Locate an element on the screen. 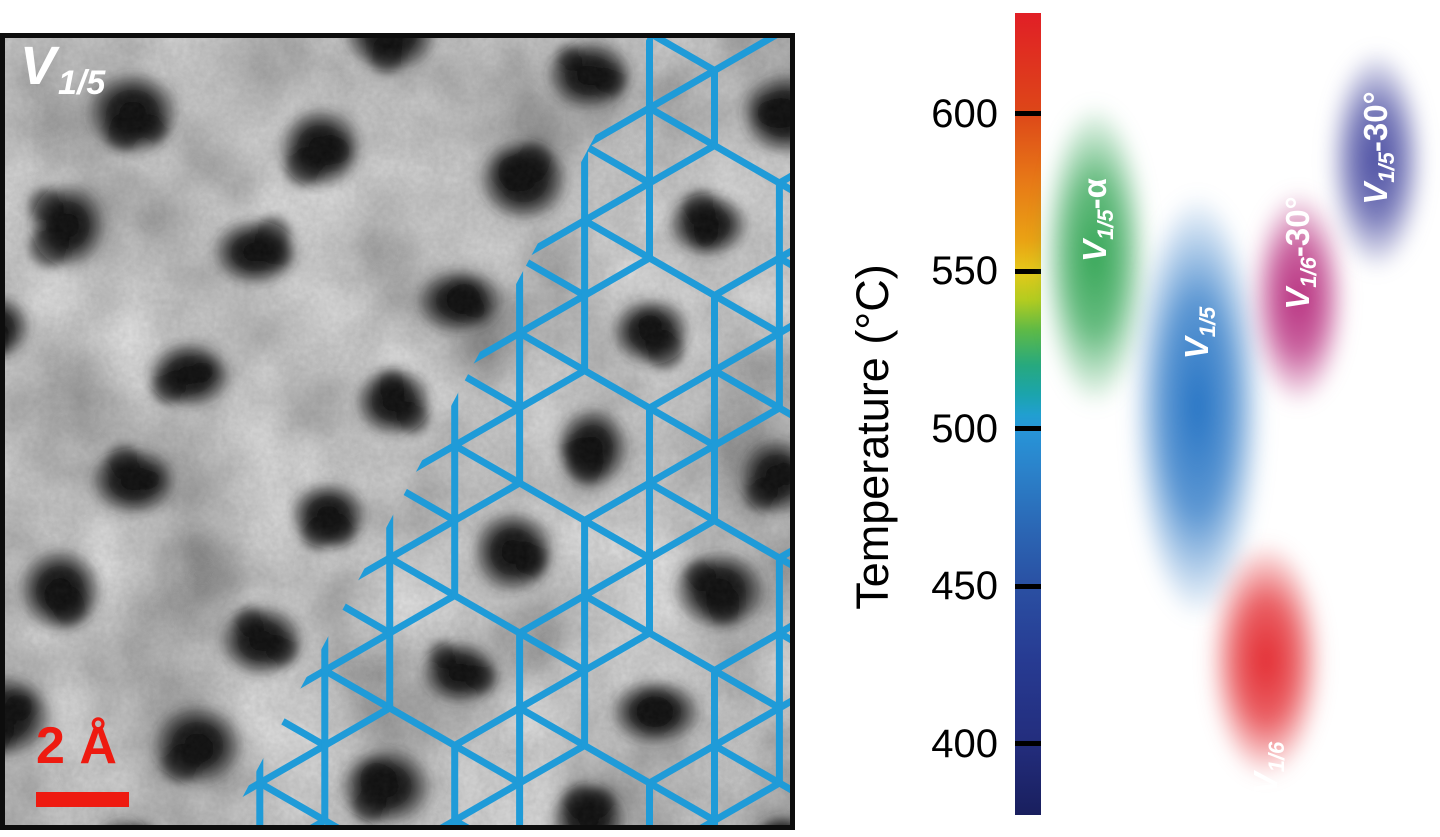 This screenshot has height=837, width=1440. phase-blob-label-v15-alpha: V1/5-α is located at coordinates (1097, 220).